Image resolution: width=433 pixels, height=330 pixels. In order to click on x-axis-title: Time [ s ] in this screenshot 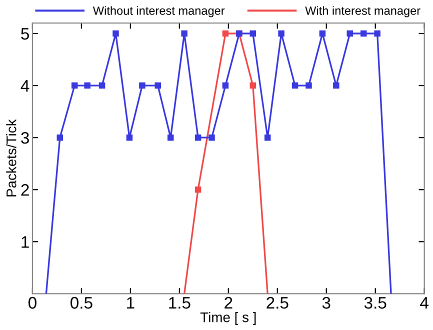, I will do `click(228, 318)`.